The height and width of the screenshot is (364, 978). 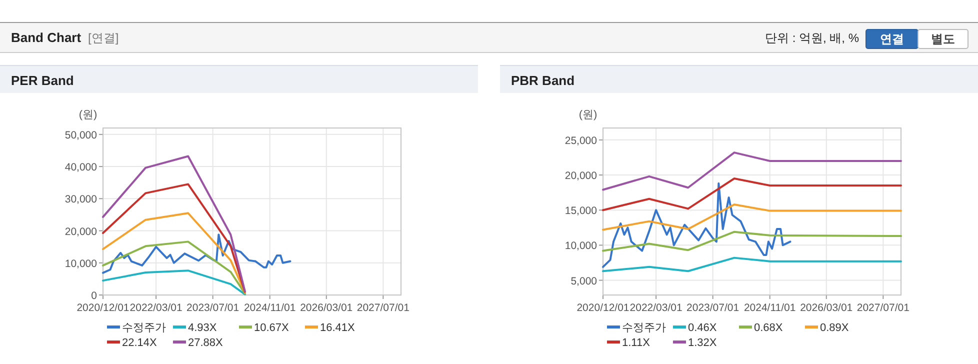 What do you see at coordinates (46, 37) in the screenshot?
I see `text: Band Chart` at bounding box center [46, 37].